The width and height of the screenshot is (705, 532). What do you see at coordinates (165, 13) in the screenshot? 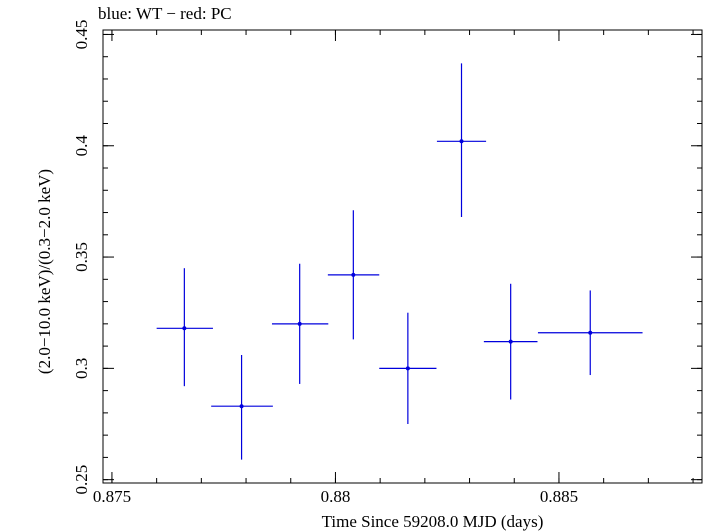
I see `chart-title: blue: WT − red: PC` at bounding box center [165, 13].